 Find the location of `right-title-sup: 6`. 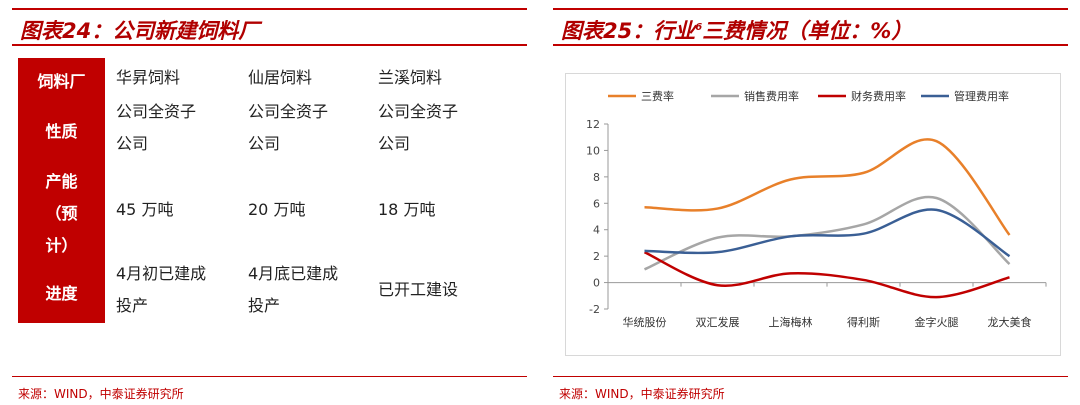

right-title-sup: 6 is located at coordinates (699, 27).